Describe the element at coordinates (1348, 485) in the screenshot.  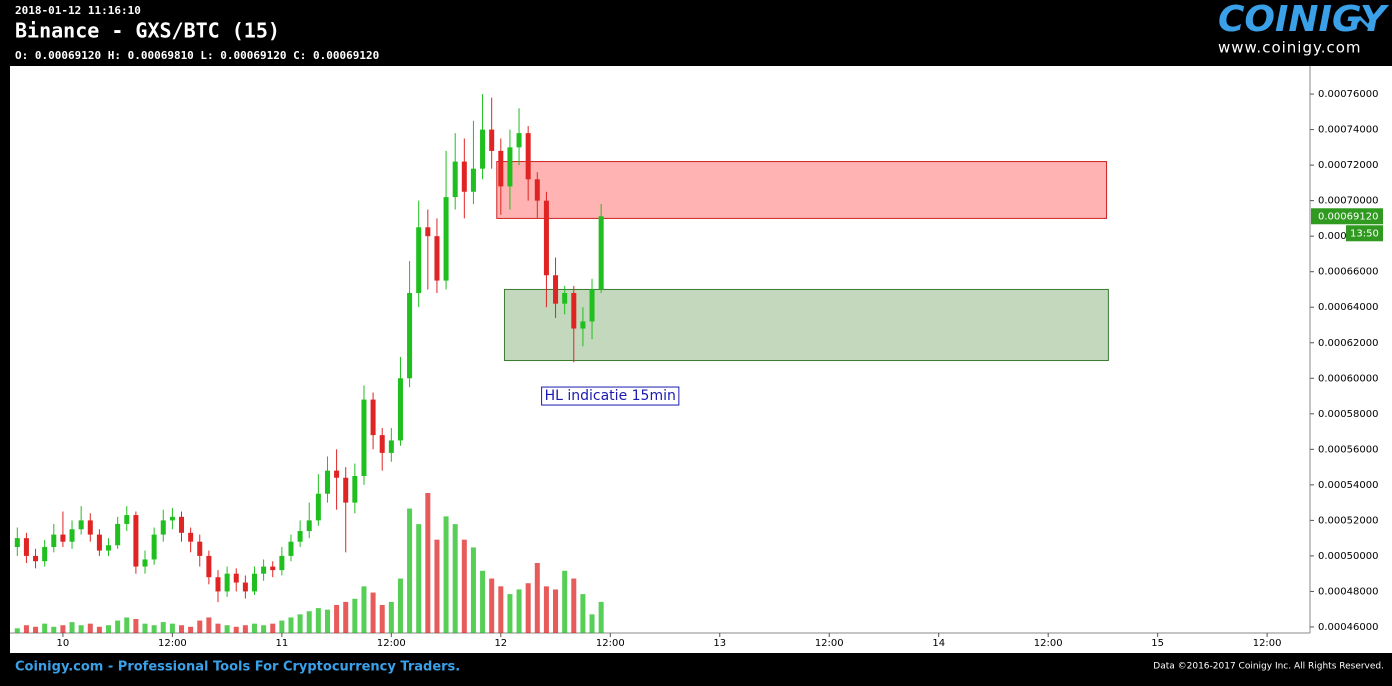
I see `y-tick-label: 0.00054000` at that location.